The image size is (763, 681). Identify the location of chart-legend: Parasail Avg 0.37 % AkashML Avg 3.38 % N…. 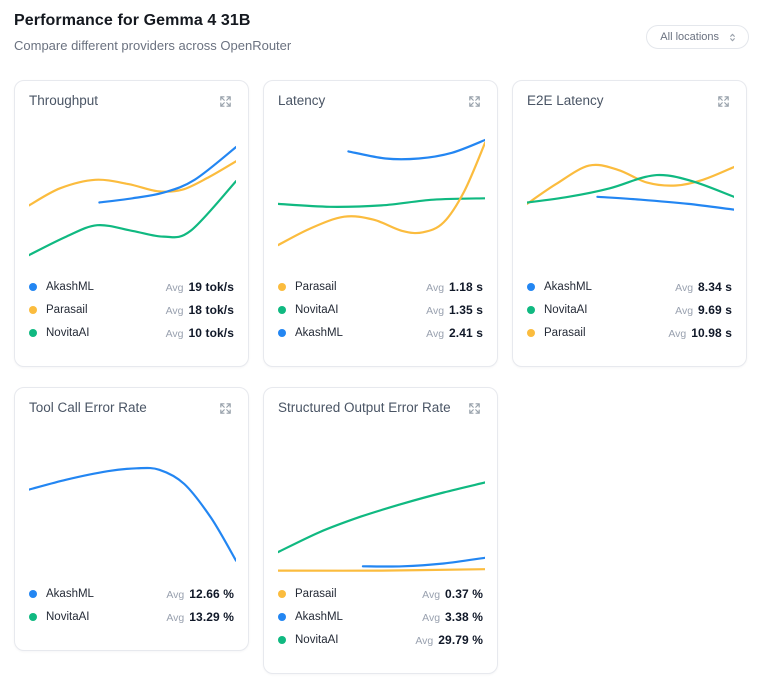
(380, 621).